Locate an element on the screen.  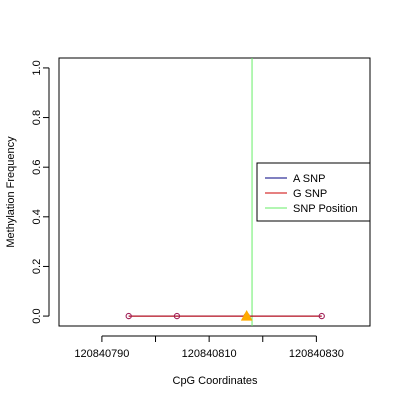
legend-label: G SNP is located at coordinates (310, 194).